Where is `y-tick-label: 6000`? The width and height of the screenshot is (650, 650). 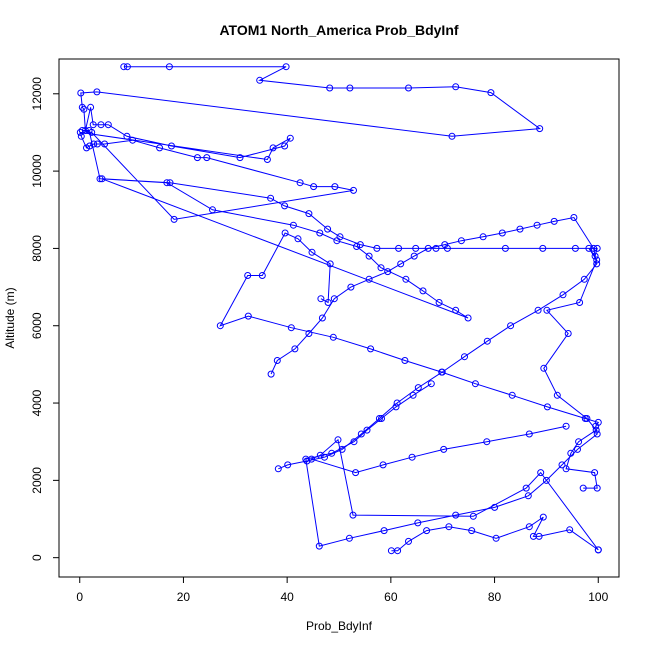 y-tick-label: 6000 is located at coordinates (37, 325).